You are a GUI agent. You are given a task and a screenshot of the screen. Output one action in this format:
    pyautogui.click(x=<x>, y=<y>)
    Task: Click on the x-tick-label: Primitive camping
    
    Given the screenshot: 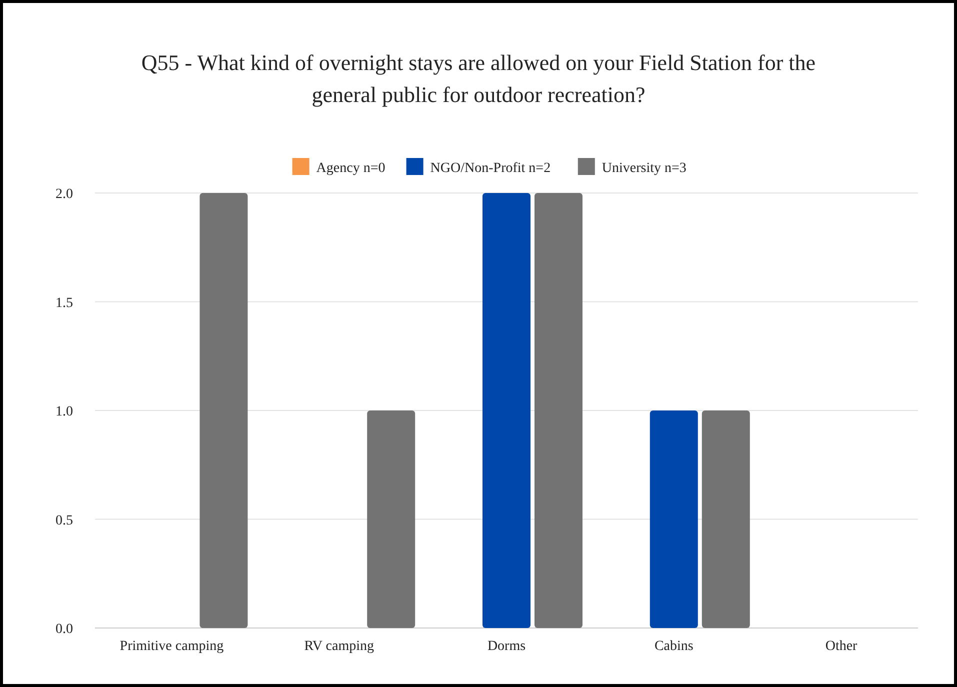 What is the action you would take?
    pyautogui.click(x=172, y=646)
    